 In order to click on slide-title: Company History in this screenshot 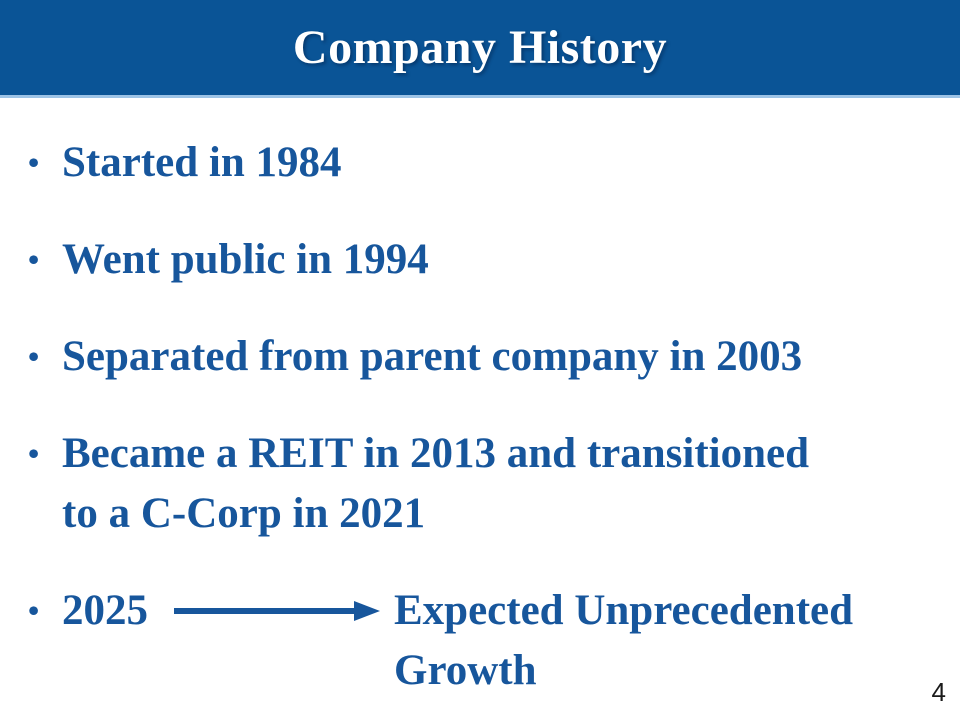, I will do `click(480, 47)`.